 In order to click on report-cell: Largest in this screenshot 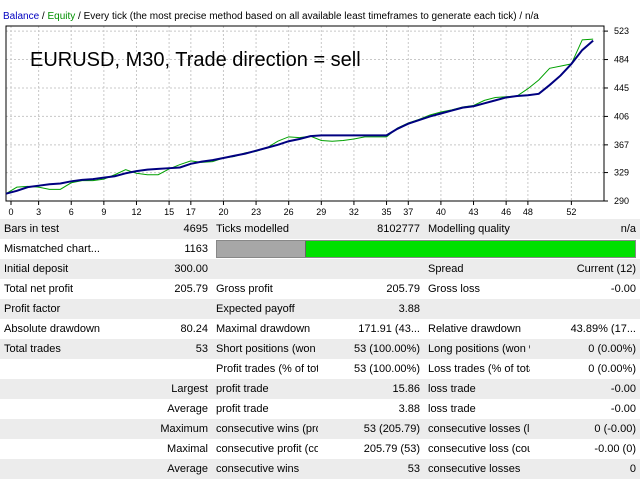, I will do `click(159, 389)`.